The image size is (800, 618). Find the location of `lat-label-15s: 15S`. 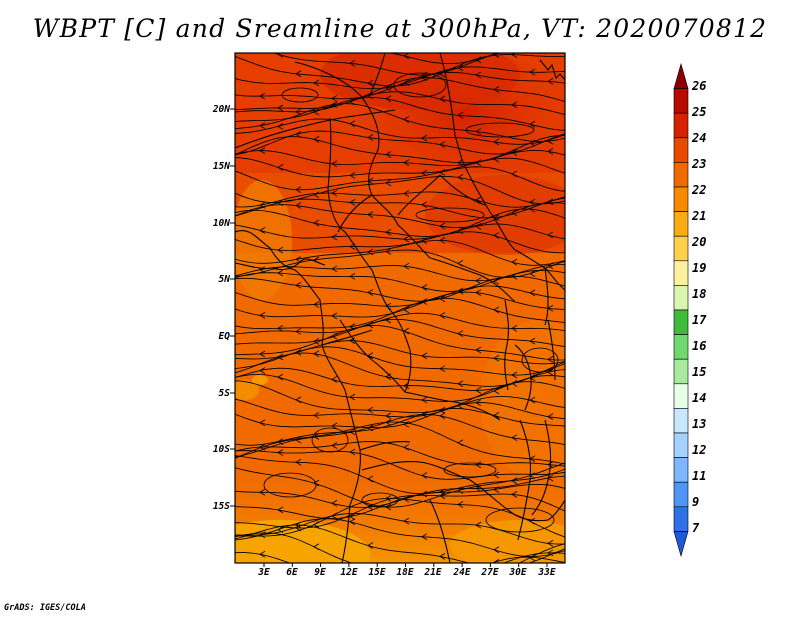

lat-label-15s: 15S is located at coordinates (221, 506).